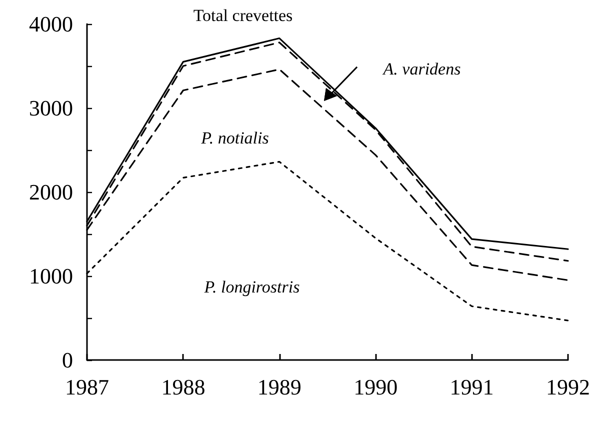 This screenshot has height=421, width=600. What do you see at coordinates (183, 387) in the screenshot?
I see `x-tick-label: 1988` at bounding box center [183, 387].